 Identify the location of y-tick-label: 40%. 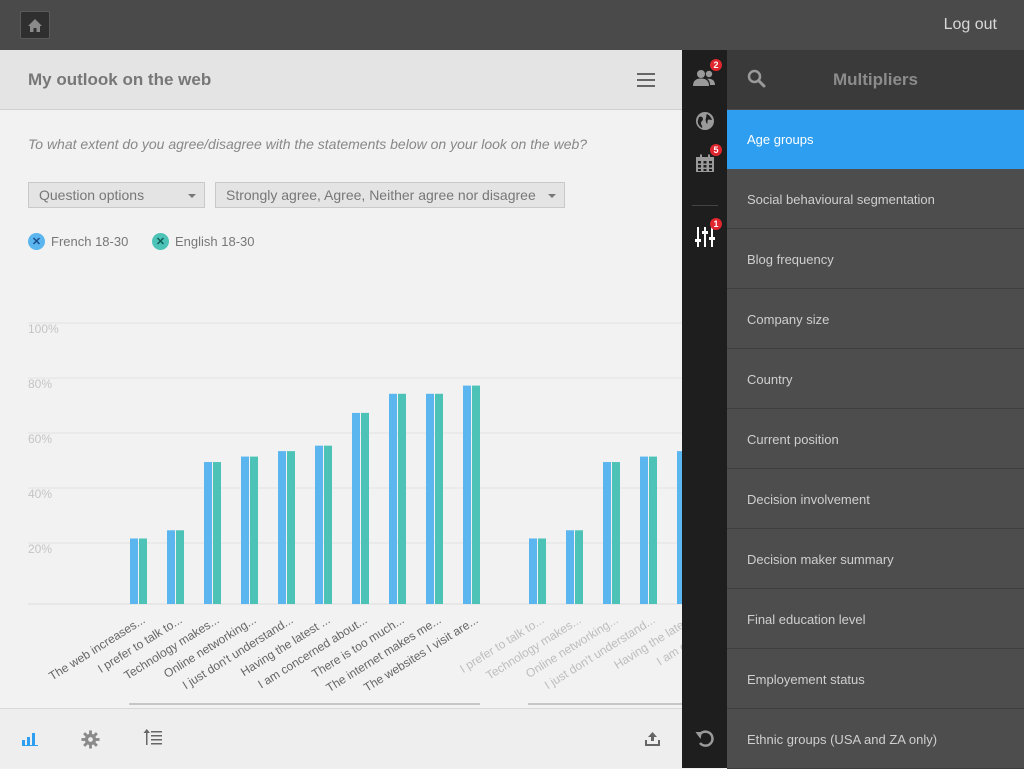
(40, 494).